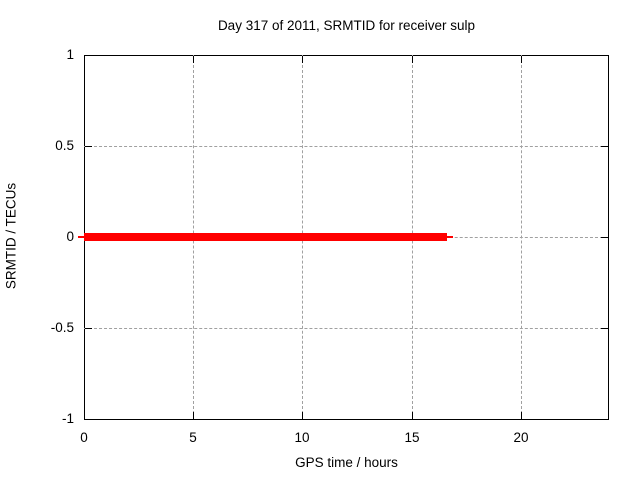 The image size is (640, 480). I want to click on tick-left-y-0.5, so click(88, 146).